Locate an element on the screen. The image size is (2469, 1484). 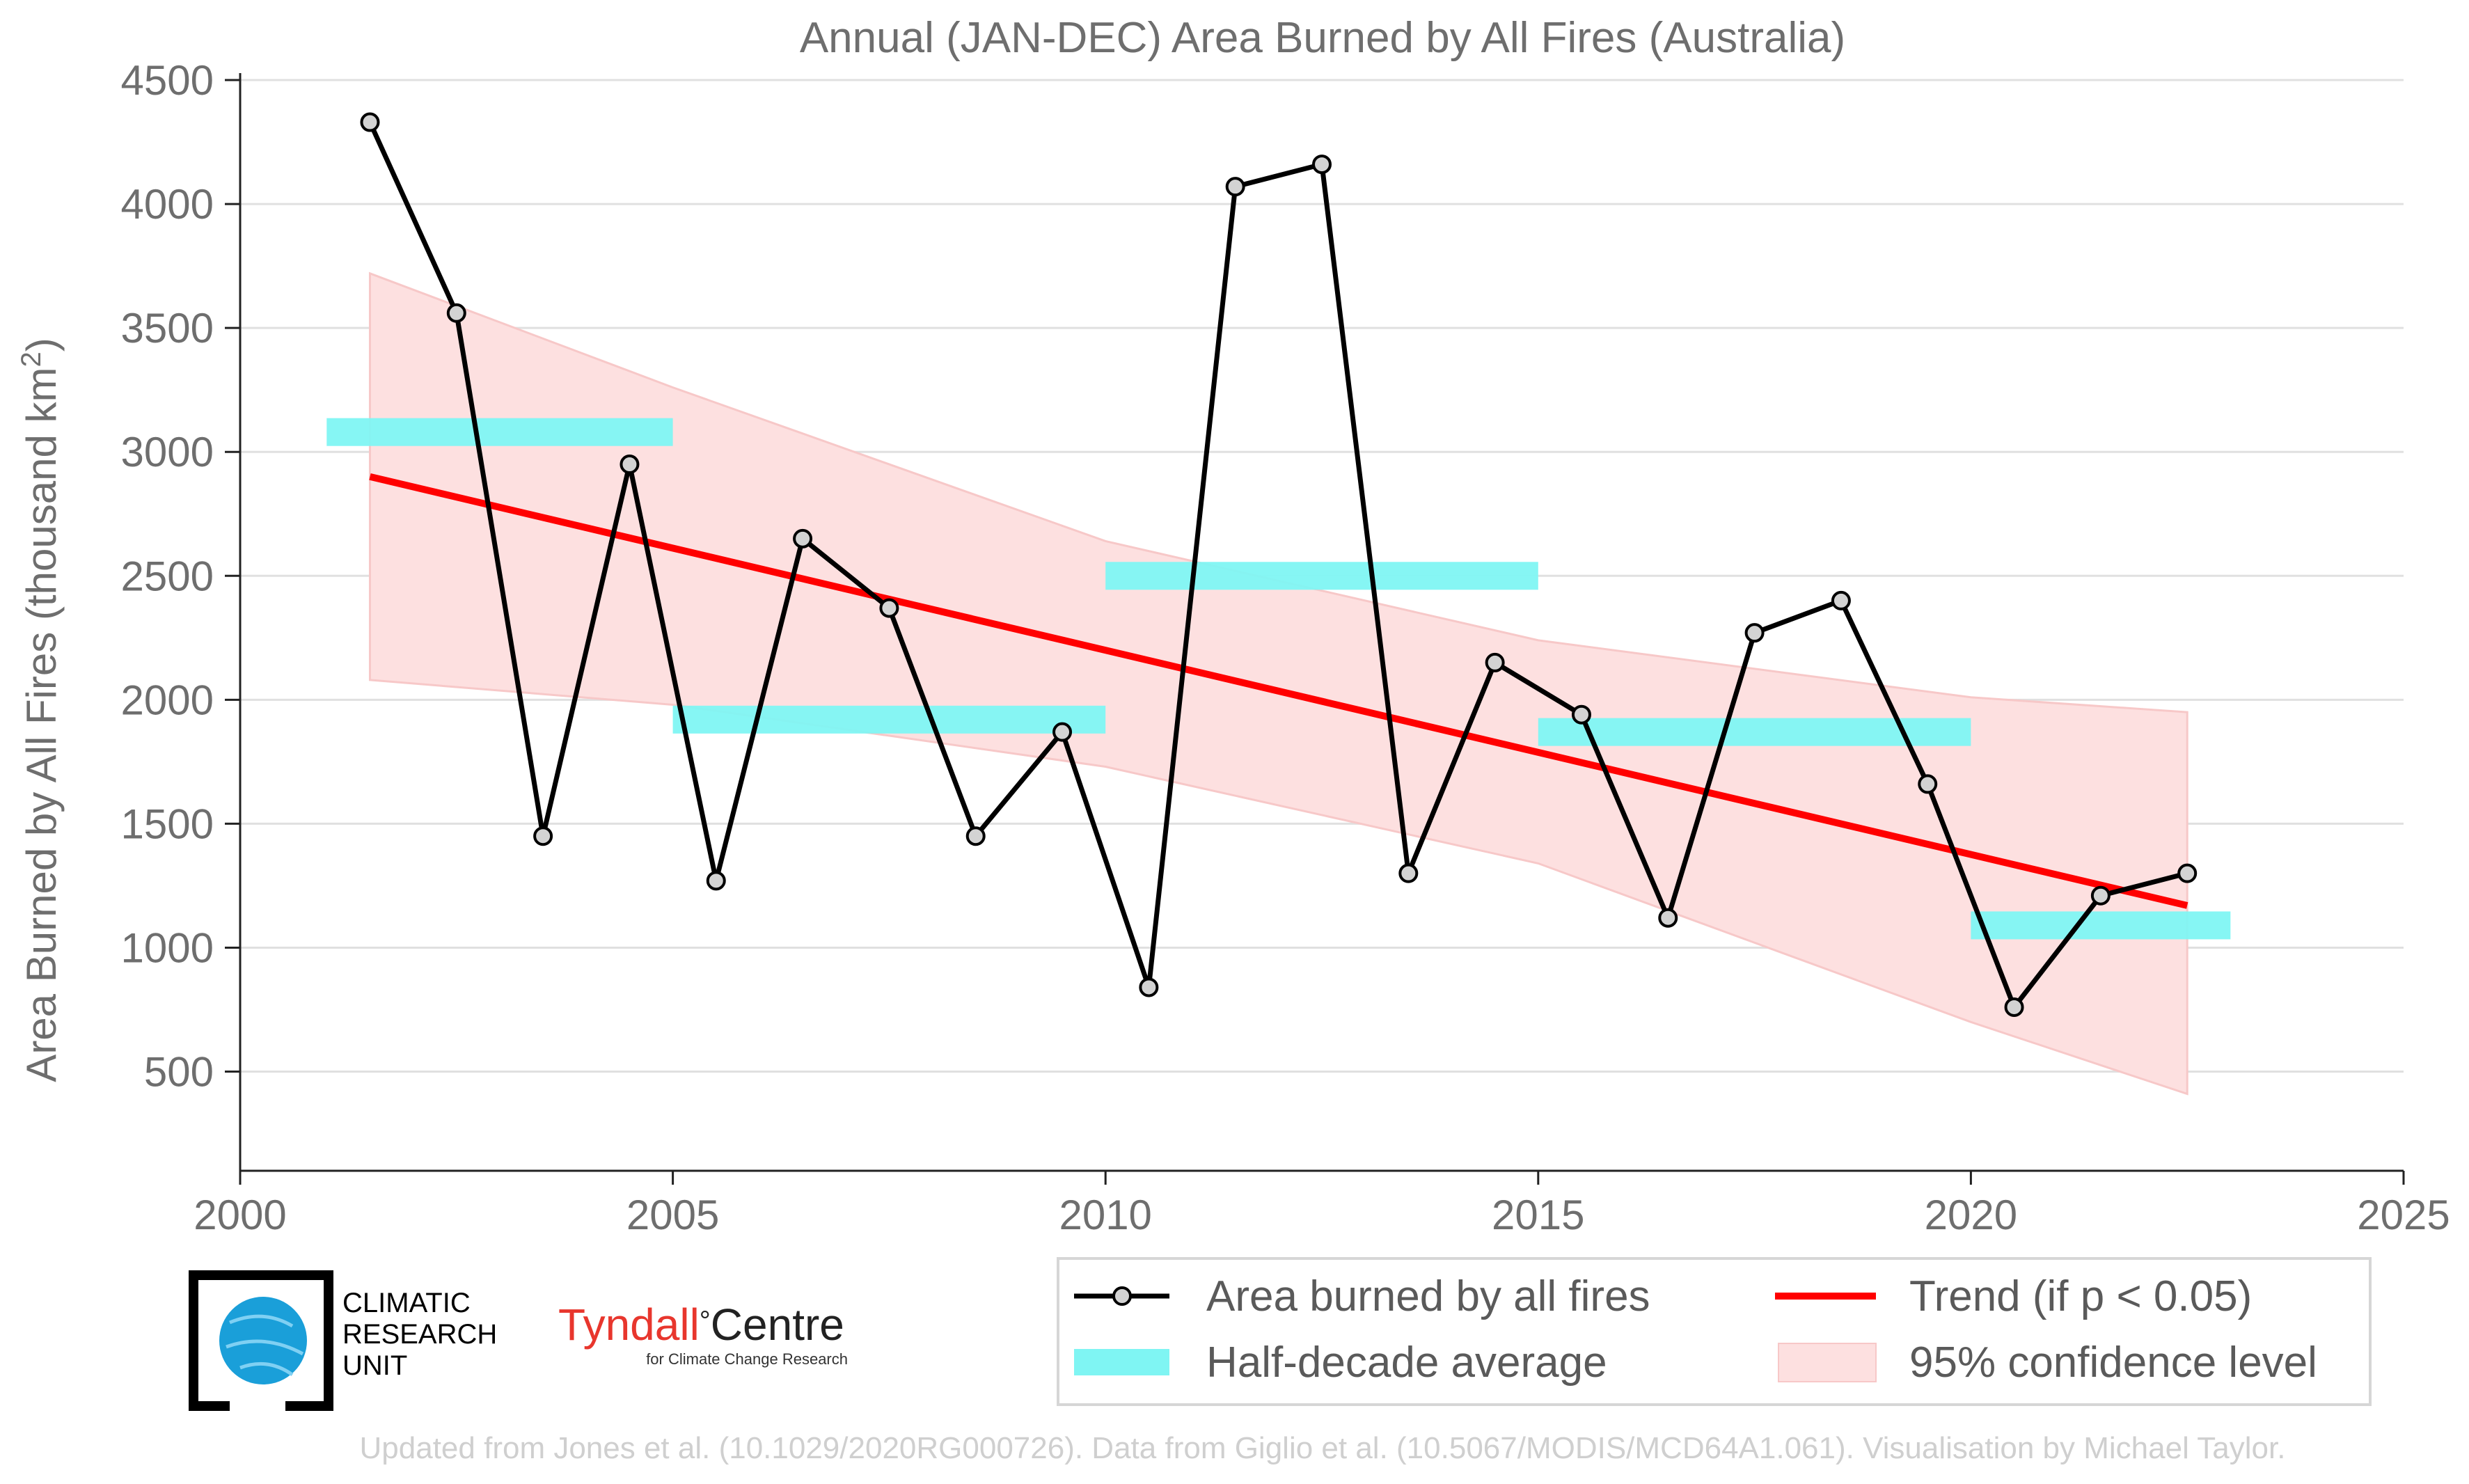
legend-label-confidence: 95% confidence level is located at coordinates (2113, 1363).